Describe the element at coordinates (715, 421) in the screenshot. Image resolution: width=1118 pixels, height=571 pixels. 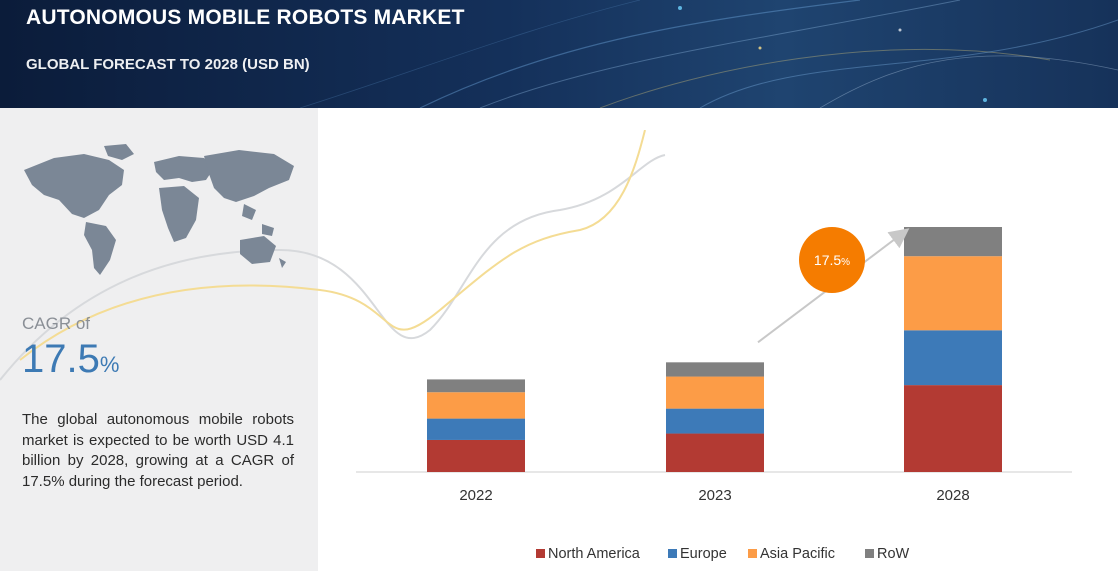
I see `bar-2023-europe` at that location.